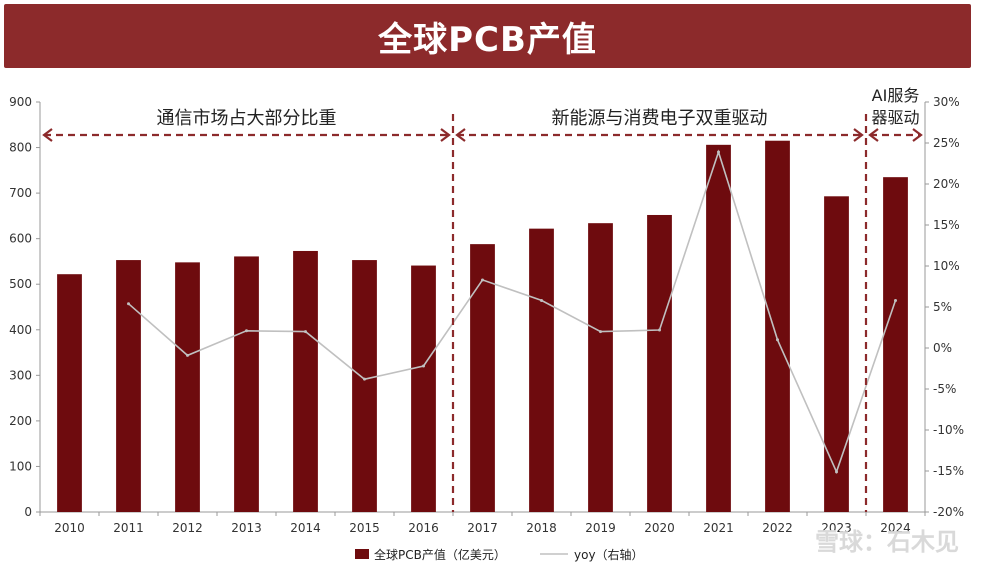 The width and height of the screenshot is (981, 571). Describe the element at coordinates (423, 366) in the screenshot. I see `yoy-point-2016` at that location.